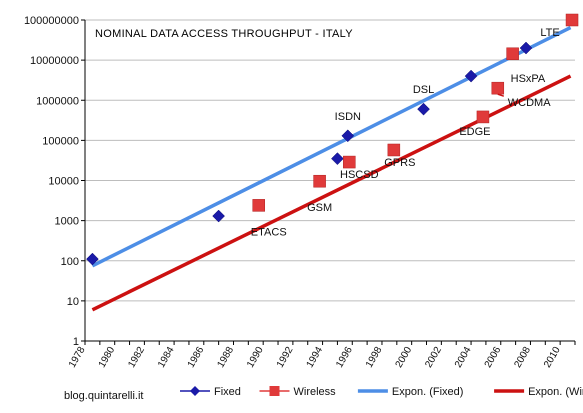  I want to click on chart-title: NOMINAL DATA ACCESS THROUGHPUT - ITALY, so click(224, 34).